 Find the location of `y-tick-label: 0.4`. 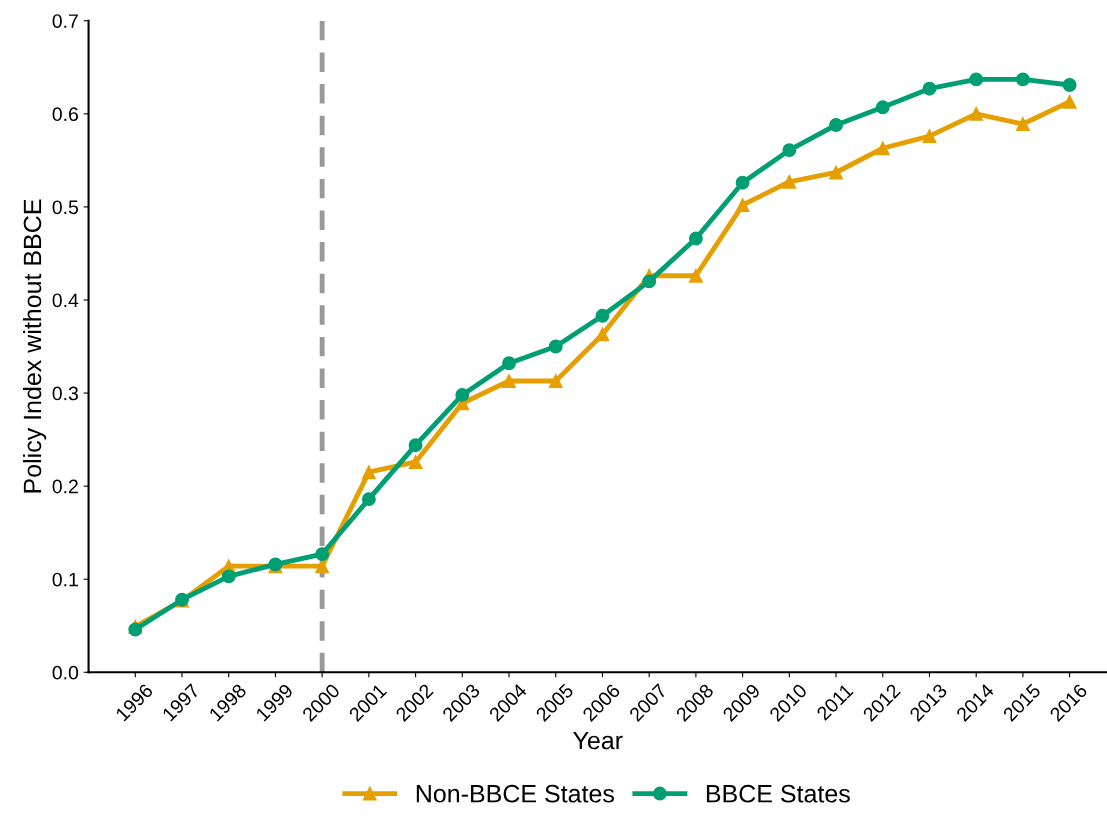

y-tick-label: 0.4 is located at coordinates (65, 300).